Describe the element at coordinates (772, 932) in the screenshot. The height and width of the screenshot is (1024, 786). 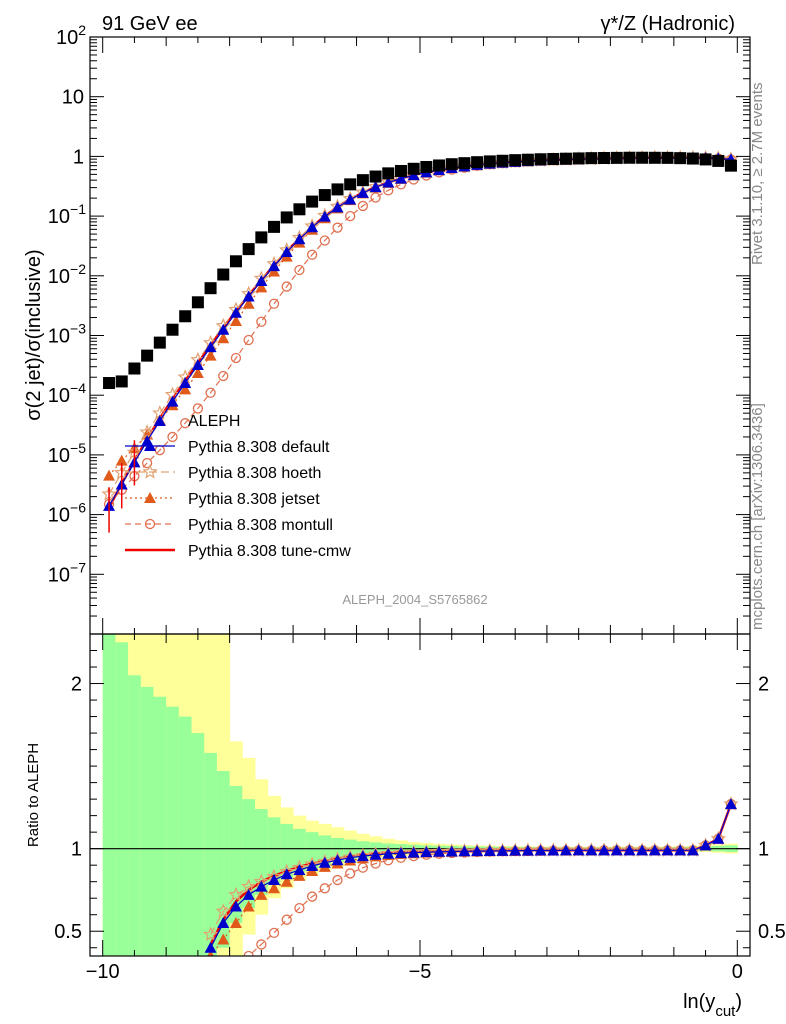
I see `ratio-y-tick-label-right: 0.5` at that location.